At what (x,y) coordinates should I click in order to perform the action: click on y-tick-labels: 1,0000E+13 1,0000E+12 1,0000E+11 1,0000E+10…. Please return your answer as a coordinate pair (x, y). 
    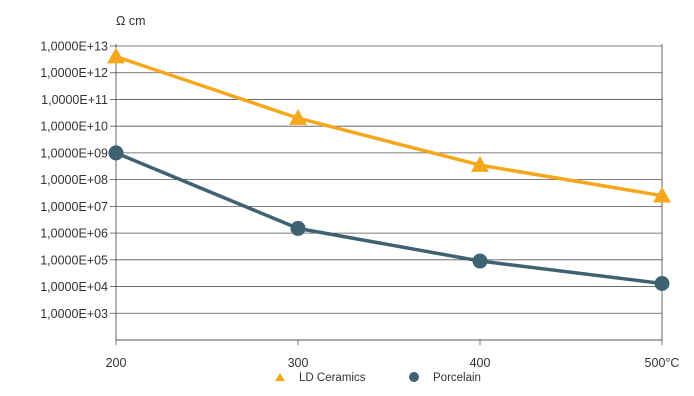
    Looking at the image, I should click on (74, 180).